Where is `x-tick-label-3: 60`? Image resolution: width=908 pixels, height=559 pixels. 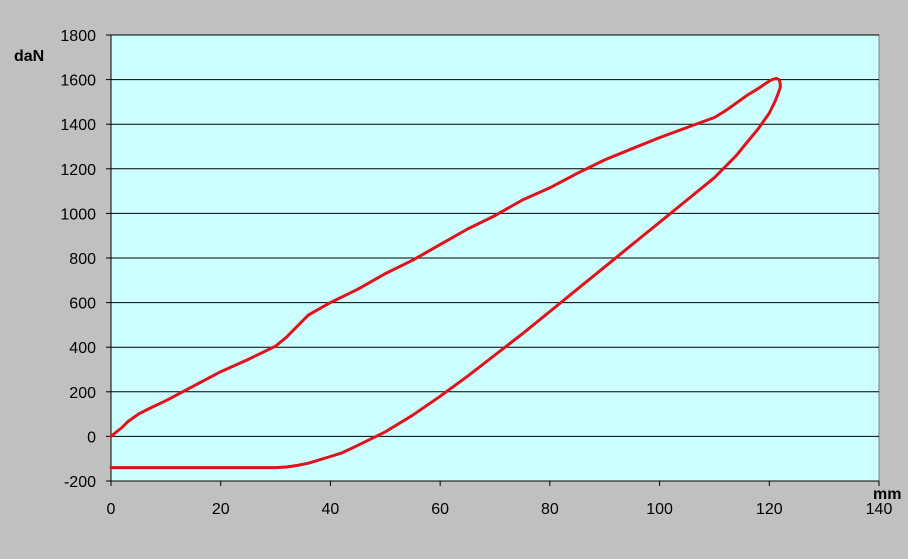 x-tick-label-3: 60 is located at coordinates (440, 509).